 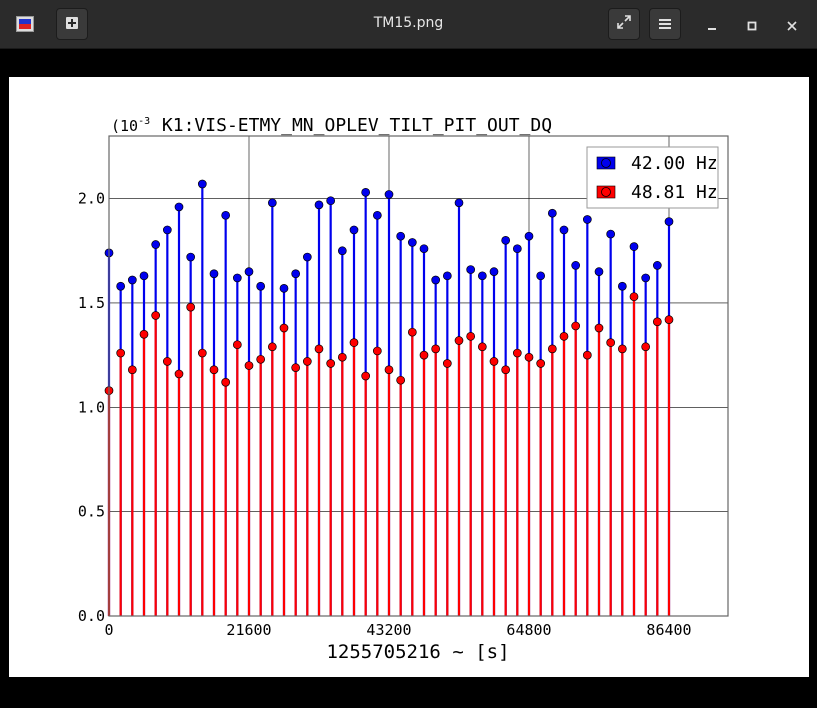 What do you see at coordinates (248, 630) in the screenshot?
I see `x-tick-label: 21600` at bounding box center [248, 630].